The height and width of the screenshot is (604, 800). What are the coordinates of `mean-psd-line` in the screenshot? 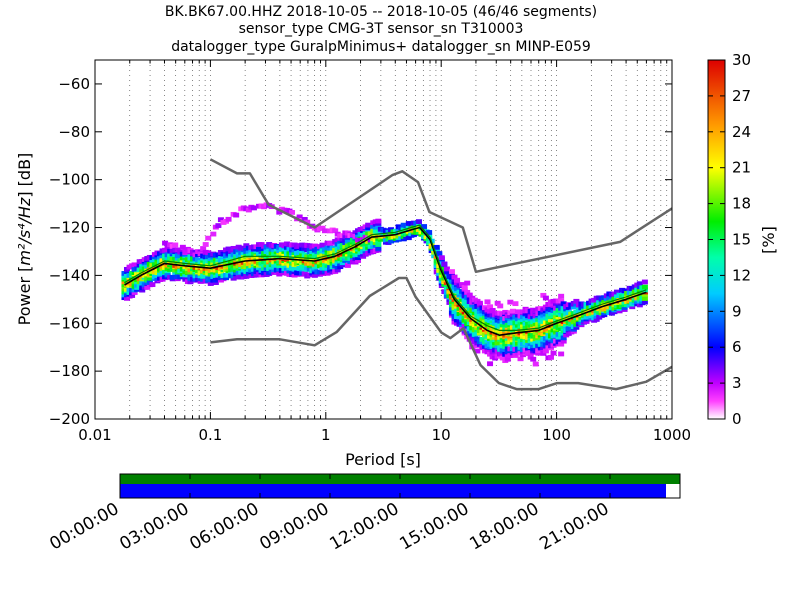 It's located at (385, 281).